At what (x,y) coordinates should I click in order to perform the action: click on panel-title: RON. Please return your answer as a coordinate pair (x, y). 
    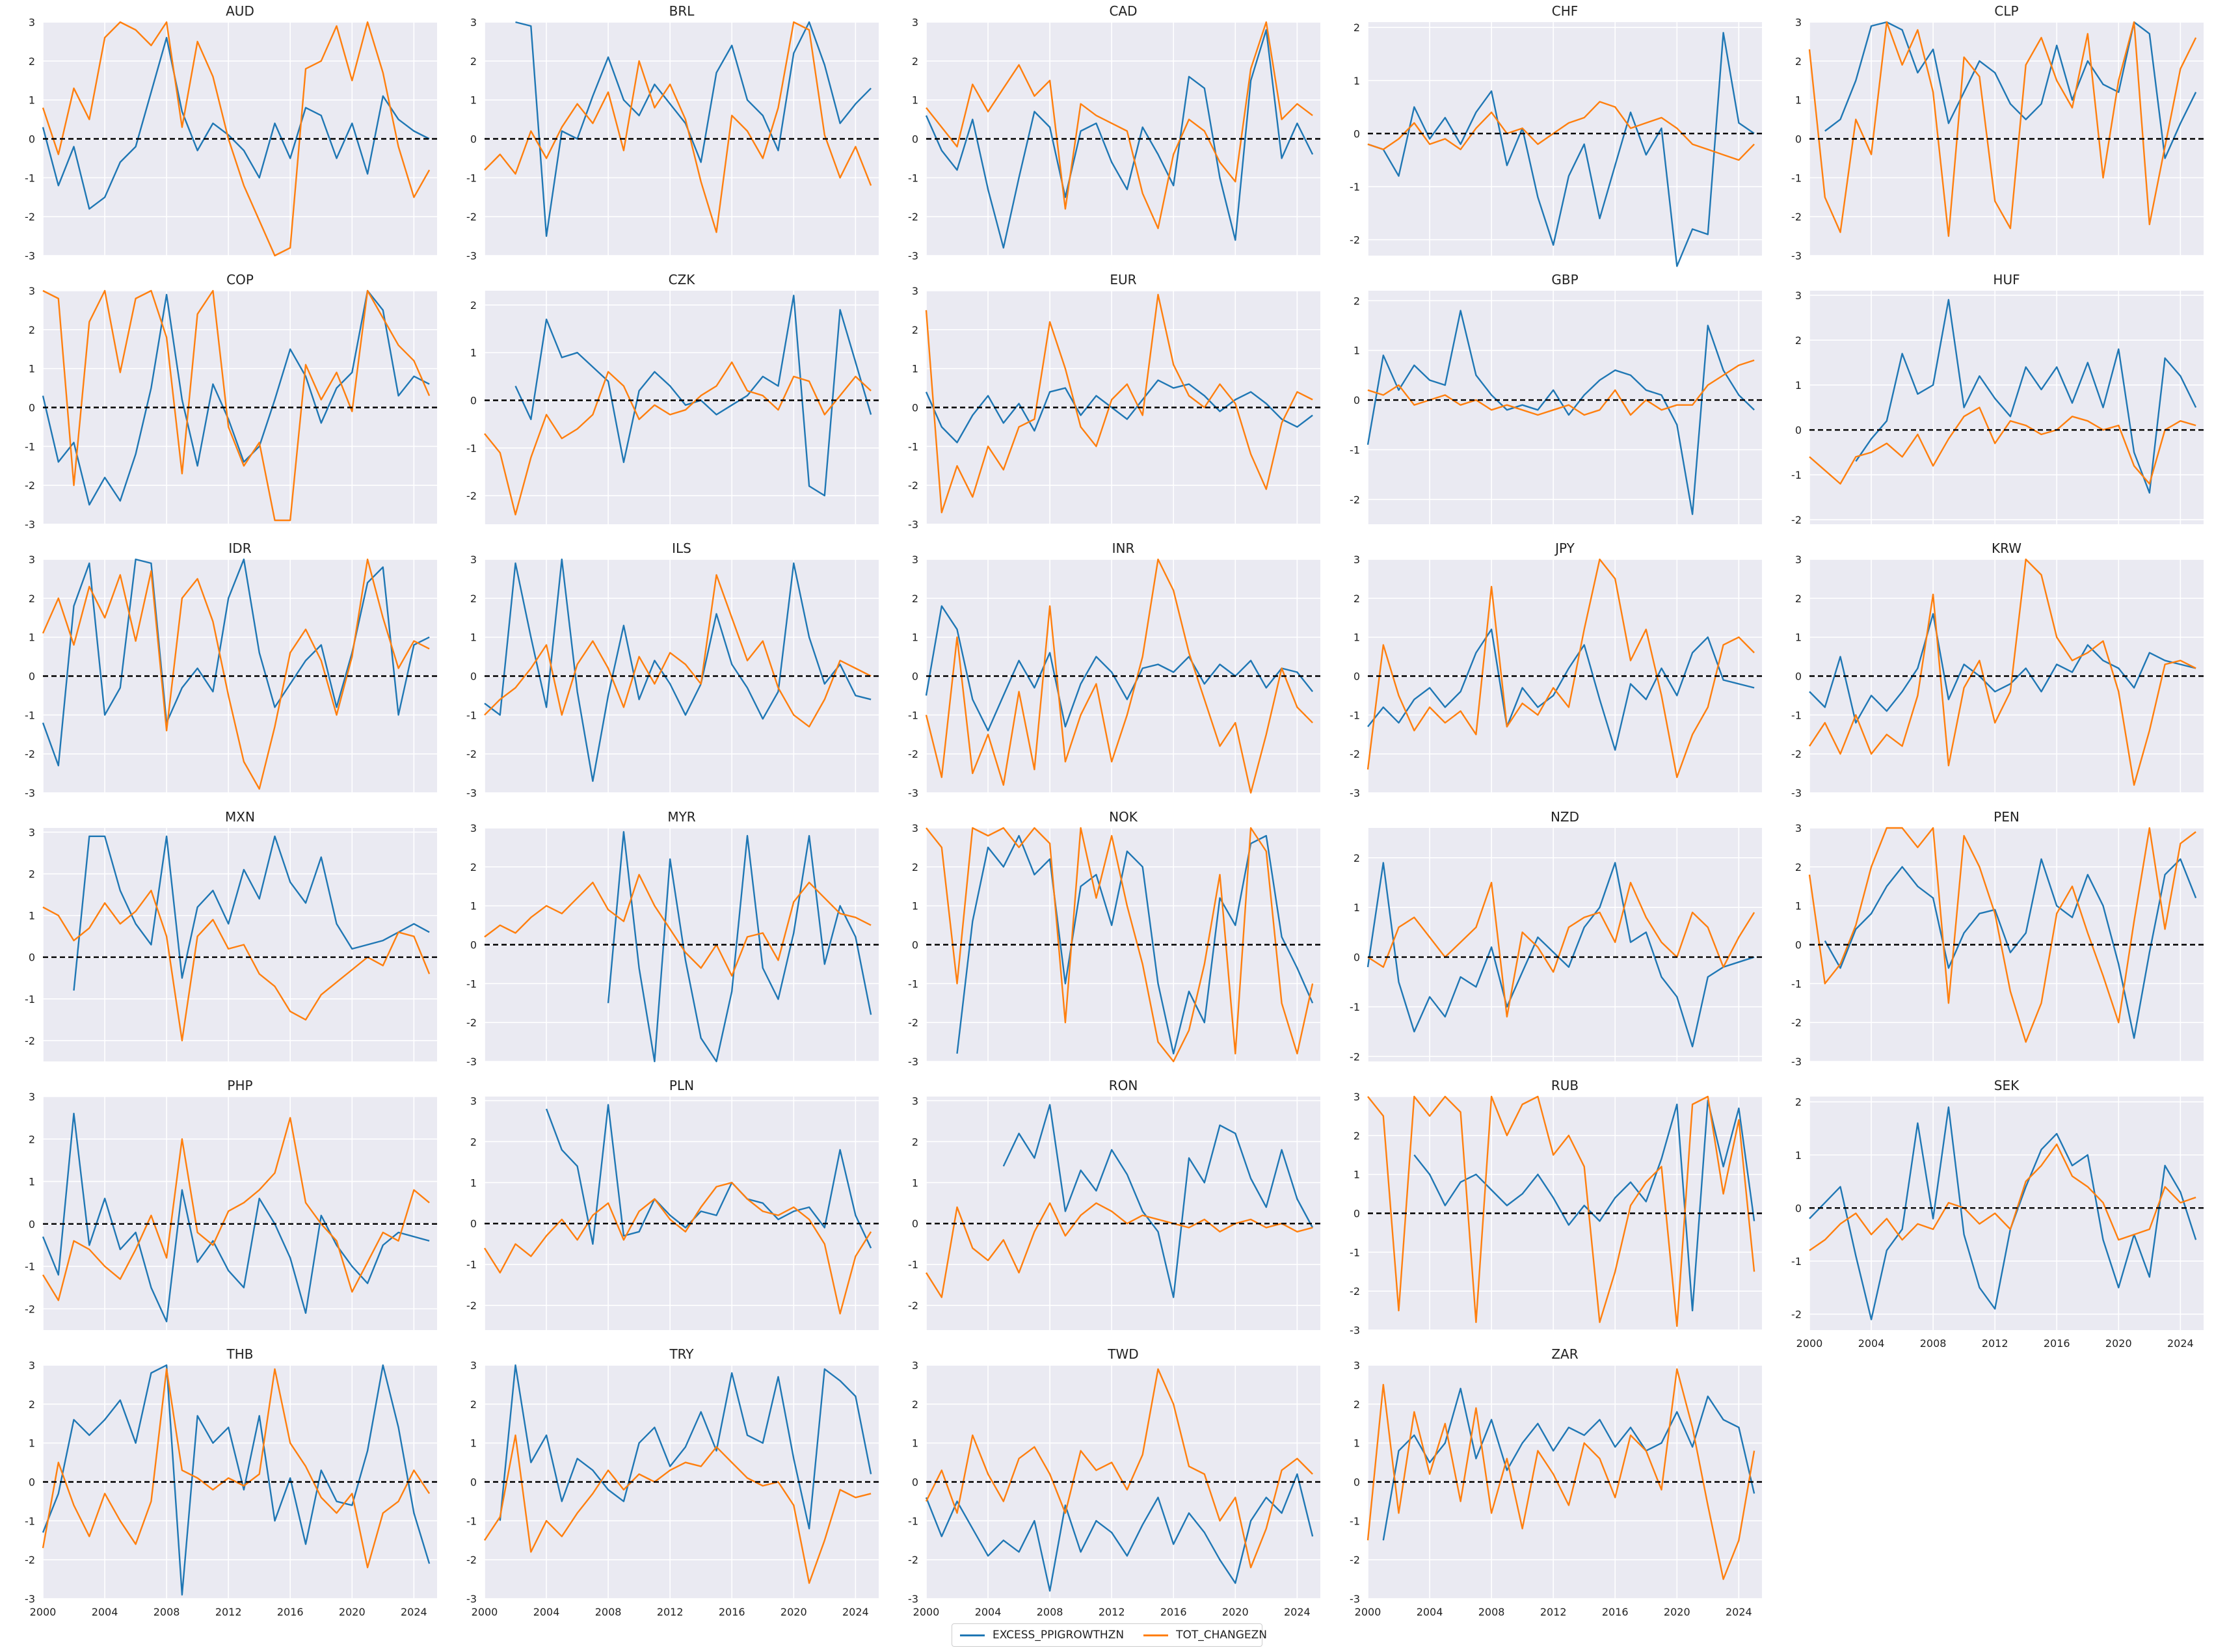
    Looking at the image, I should click on (1123, 1085).